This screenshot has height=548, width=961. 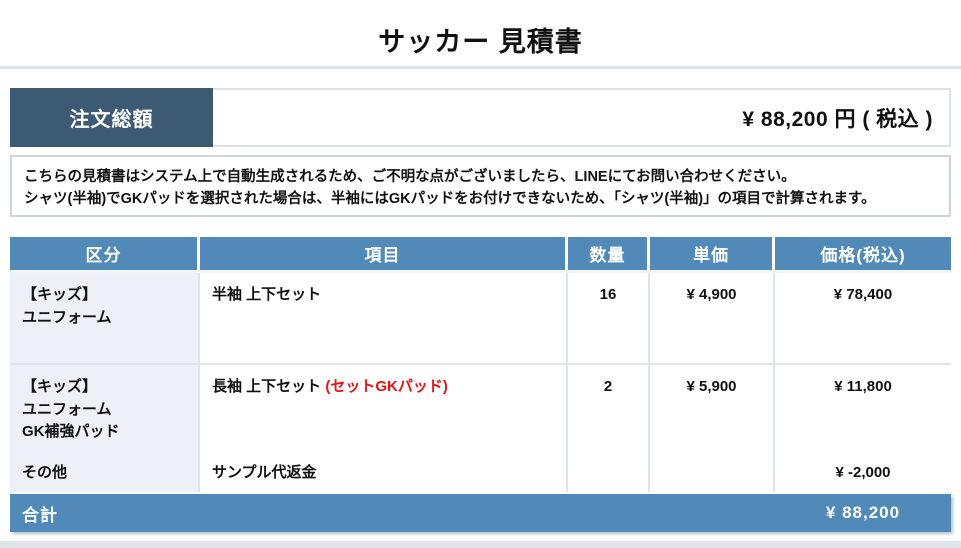 I want to click on quantity-cell, so click(x=609, y=473).